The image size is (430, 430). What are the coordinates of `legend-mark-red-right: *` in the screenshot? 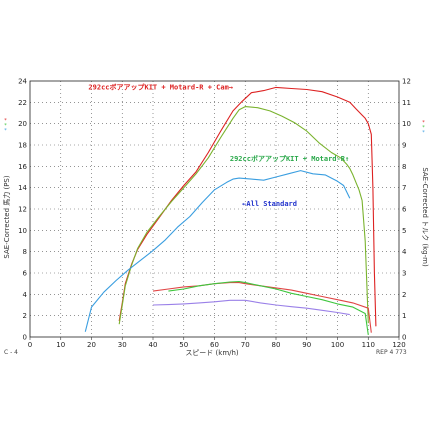 It's located at (424, 123).